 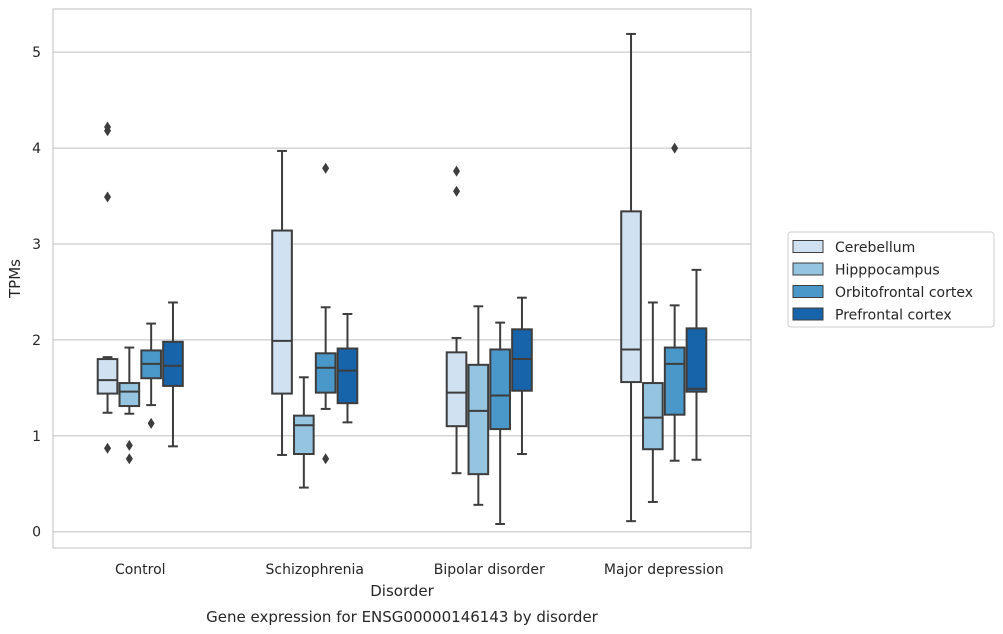 I want to click on y-tick-label: 0, so click(x=36, y=533).